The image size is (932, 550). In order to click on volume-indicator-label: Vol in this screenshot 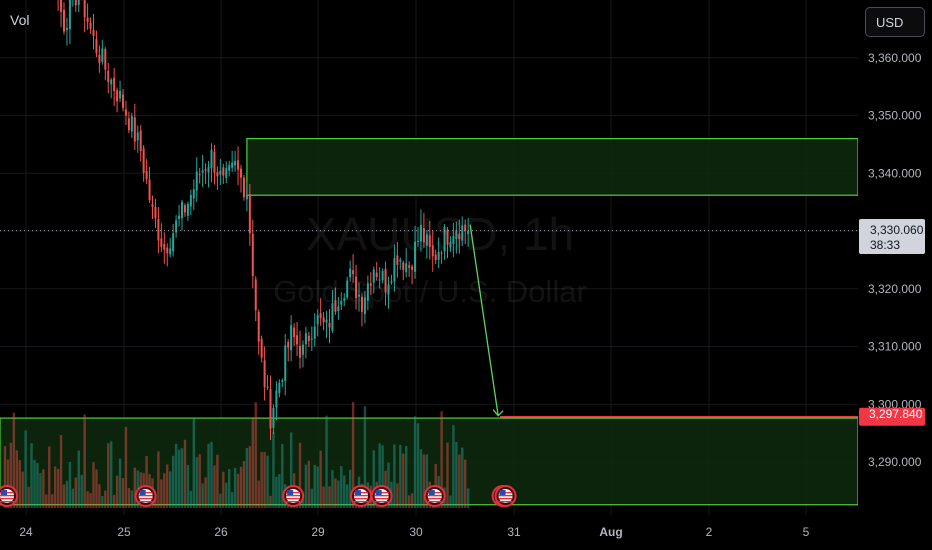, I will do `click(20, 20)`.